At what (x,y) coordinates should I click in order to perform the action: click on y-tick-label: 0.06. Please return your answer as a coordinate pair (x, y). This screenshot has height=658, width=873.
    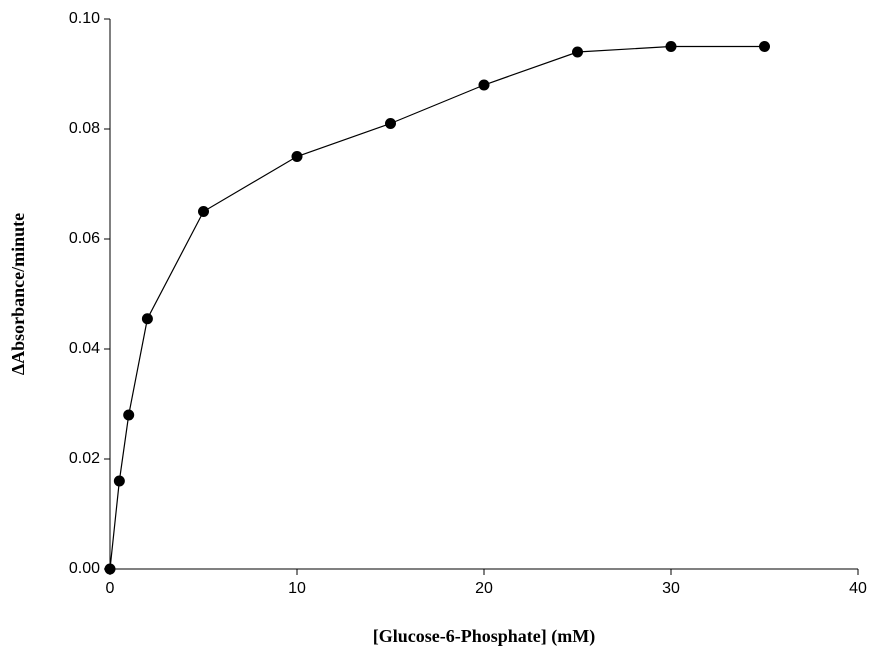
    Looking at the image, I should click on (84, 238).